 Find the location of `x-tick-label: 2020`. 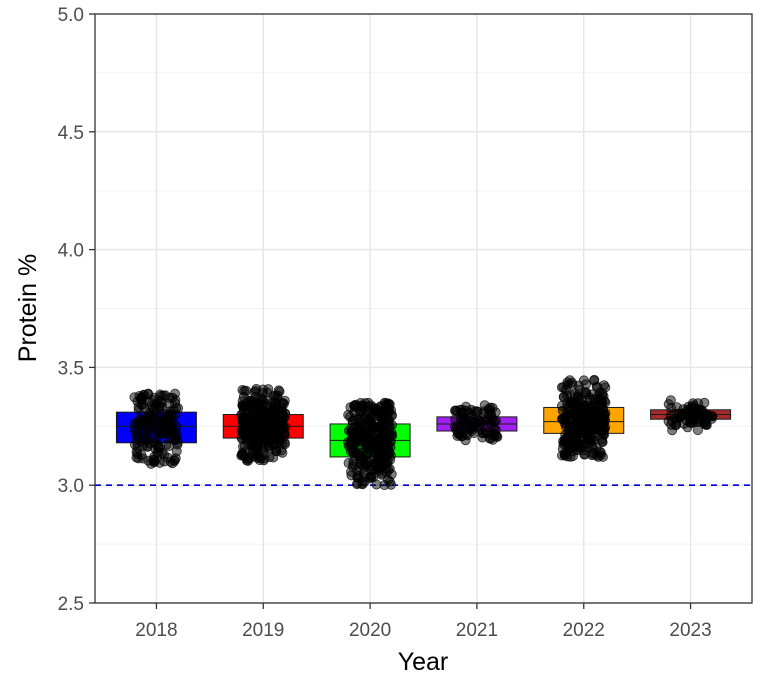

x-tick-label: 2020 is located at coordinates (370, 630).